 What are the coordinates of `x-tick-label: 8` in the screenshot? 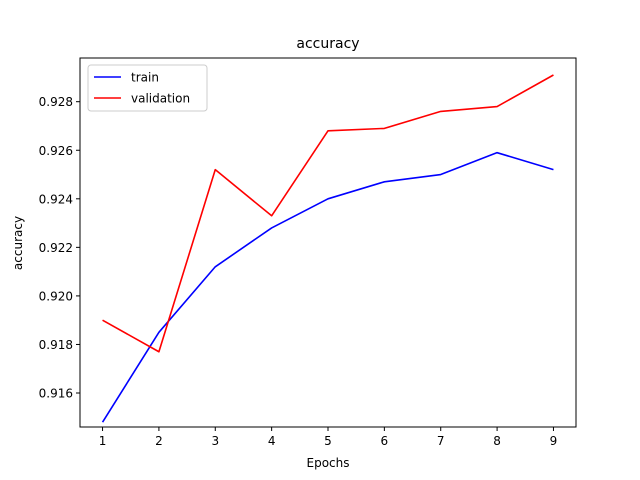 It's located at (497, 441).